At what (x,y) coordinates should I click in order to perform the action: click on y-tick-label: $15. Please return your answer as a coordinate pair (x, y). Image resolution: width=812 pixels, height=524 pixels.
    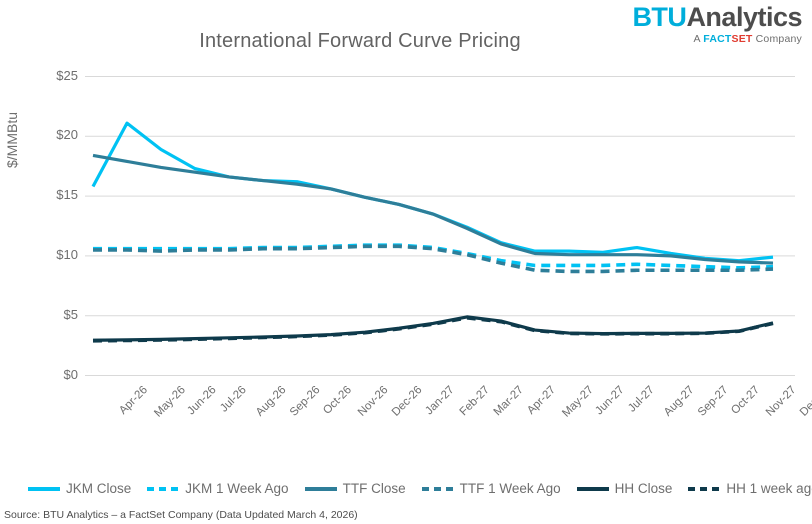
    Looking at the image, I should click on (67, 195).